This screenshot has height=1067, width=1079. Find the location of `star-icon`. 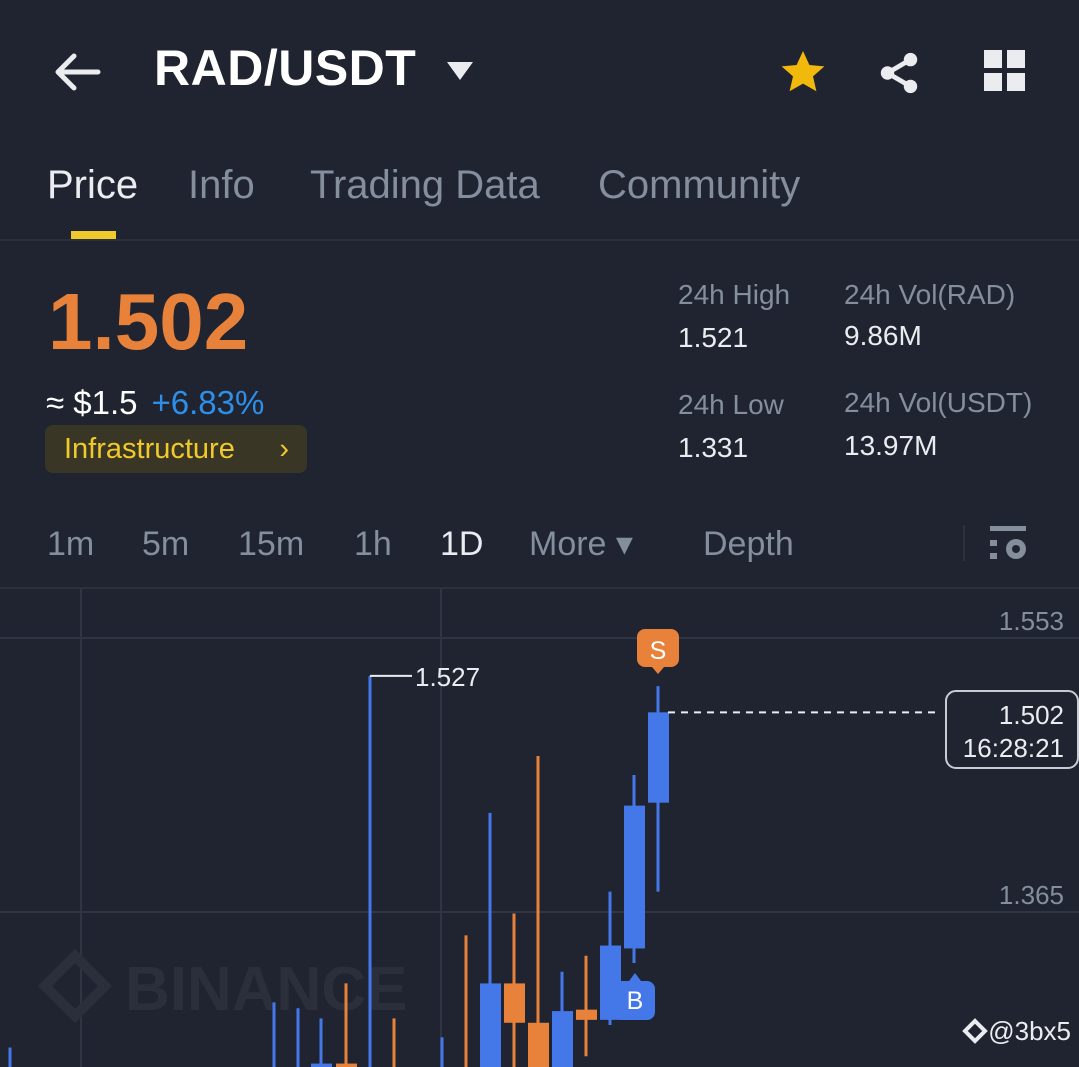

star-icon is located at coordinates (803, 73).